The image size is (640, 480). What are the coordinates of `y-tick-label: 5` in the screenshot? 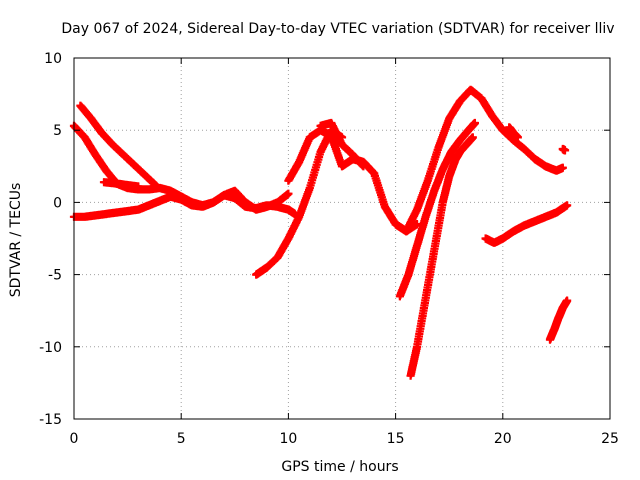 It's located at (57, 131).